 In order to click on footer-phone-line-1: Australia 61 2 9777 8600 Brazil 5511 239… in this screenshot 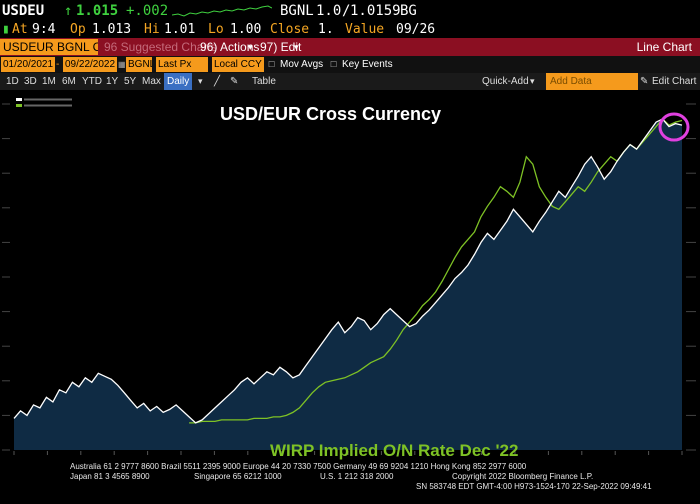, I will do `click(298, 466)`.